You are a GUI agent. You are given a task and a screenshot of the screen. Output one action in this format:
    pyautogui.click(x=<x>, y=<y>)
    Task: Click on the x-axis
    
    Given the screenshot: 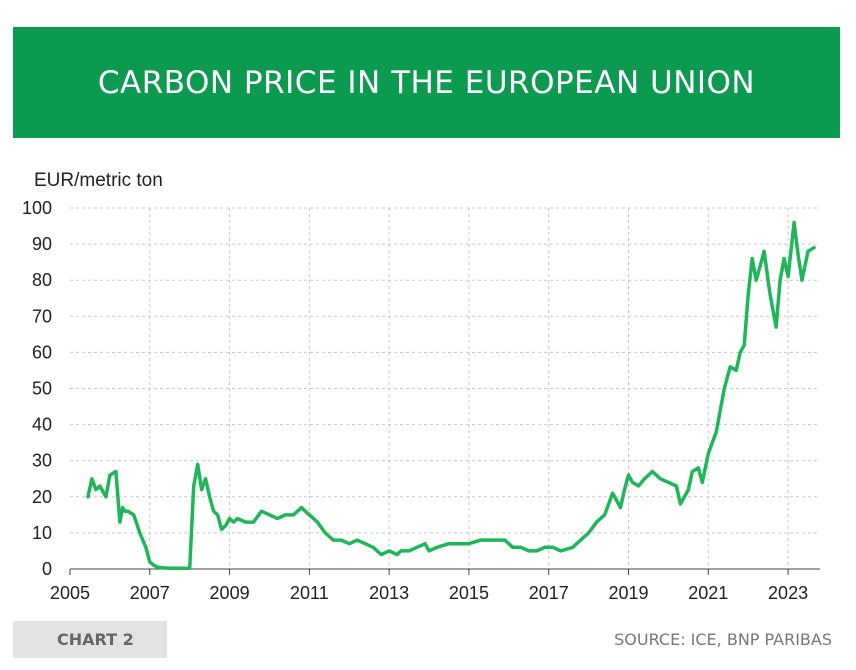 What is the action you would take?
    pyautogui.click(x=444, y=571)
    